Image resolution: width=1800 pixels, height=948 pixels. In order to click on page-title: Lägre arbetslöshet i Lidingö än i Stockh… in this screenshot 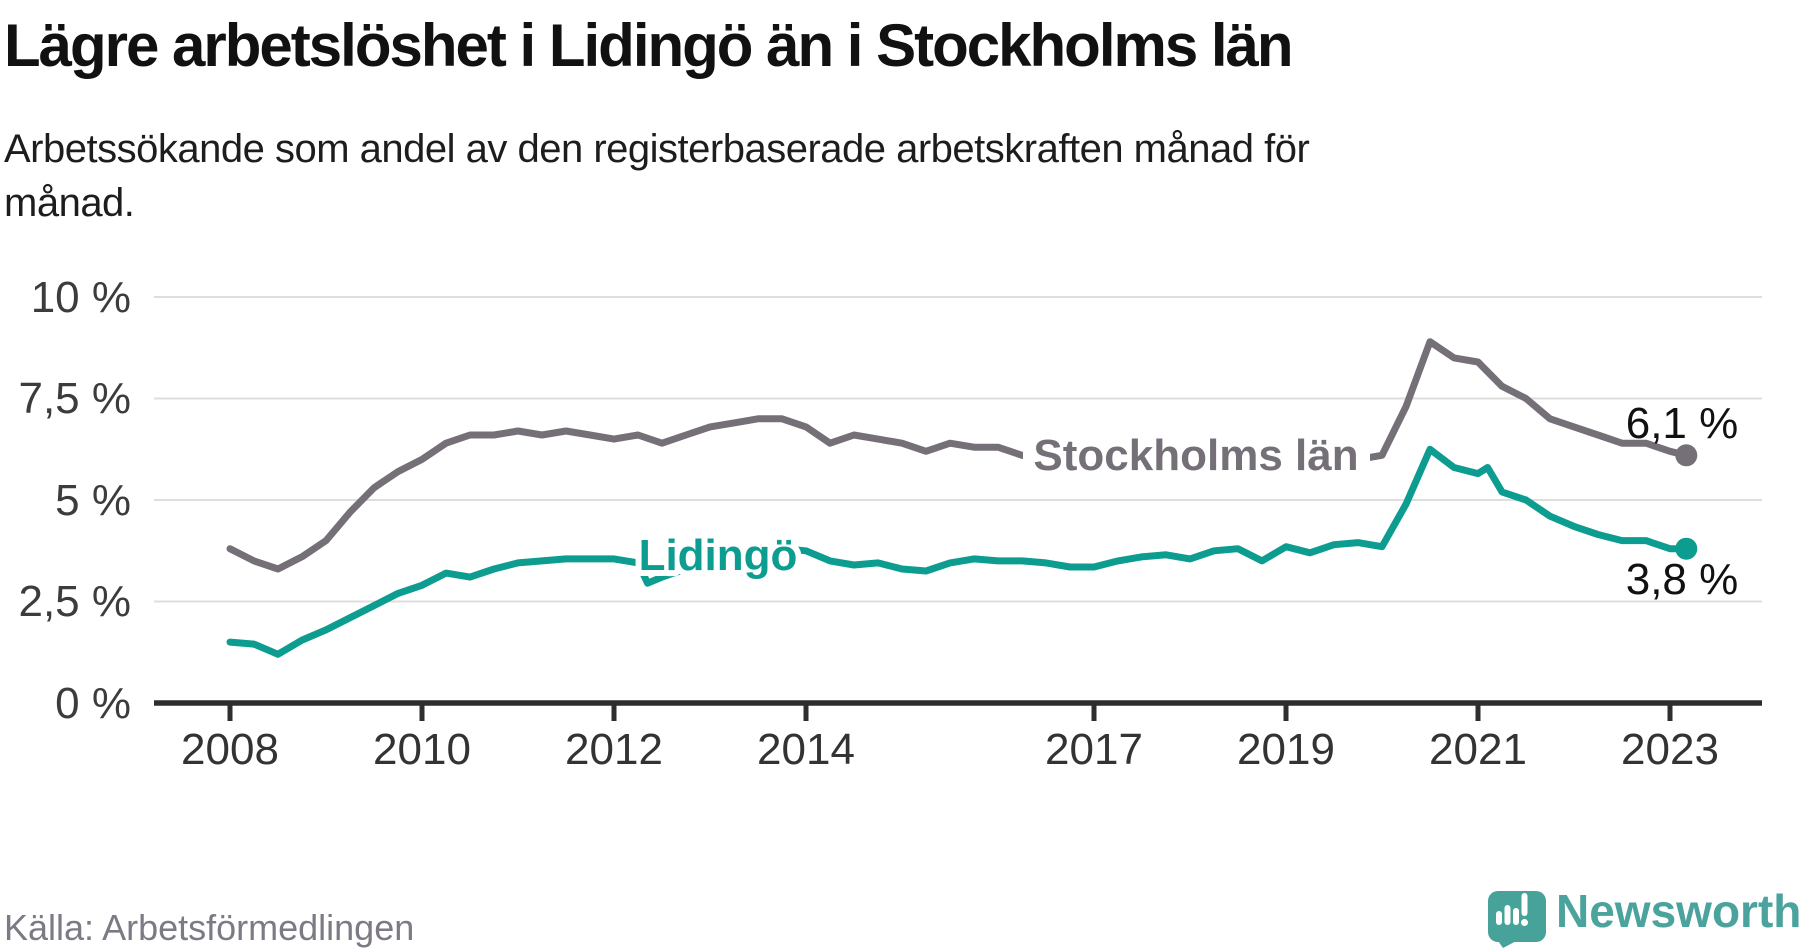, I will do `click(648, 45)`.